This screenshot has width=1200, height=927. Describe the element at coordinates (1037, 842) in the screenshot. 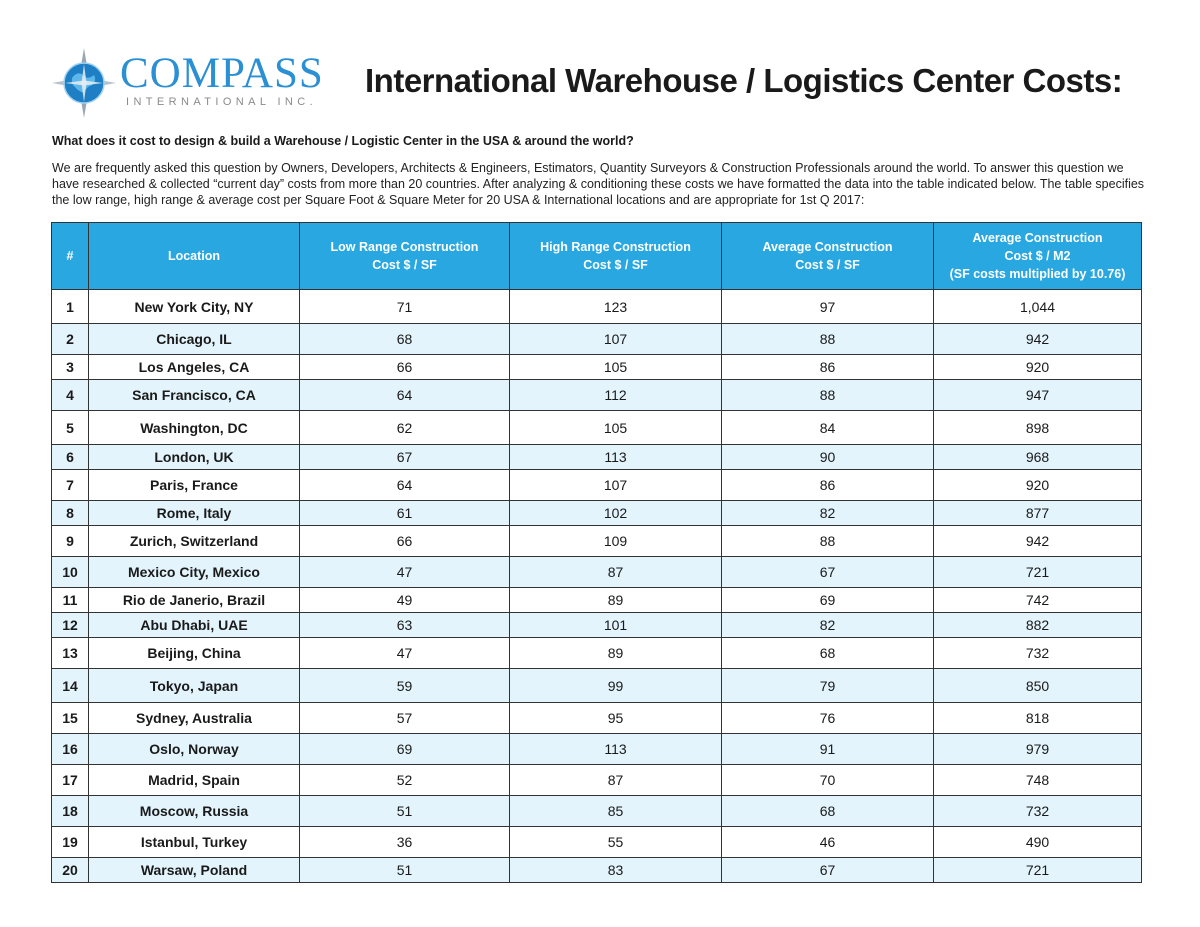

I see `cell-avg-m2: 490` at that location.